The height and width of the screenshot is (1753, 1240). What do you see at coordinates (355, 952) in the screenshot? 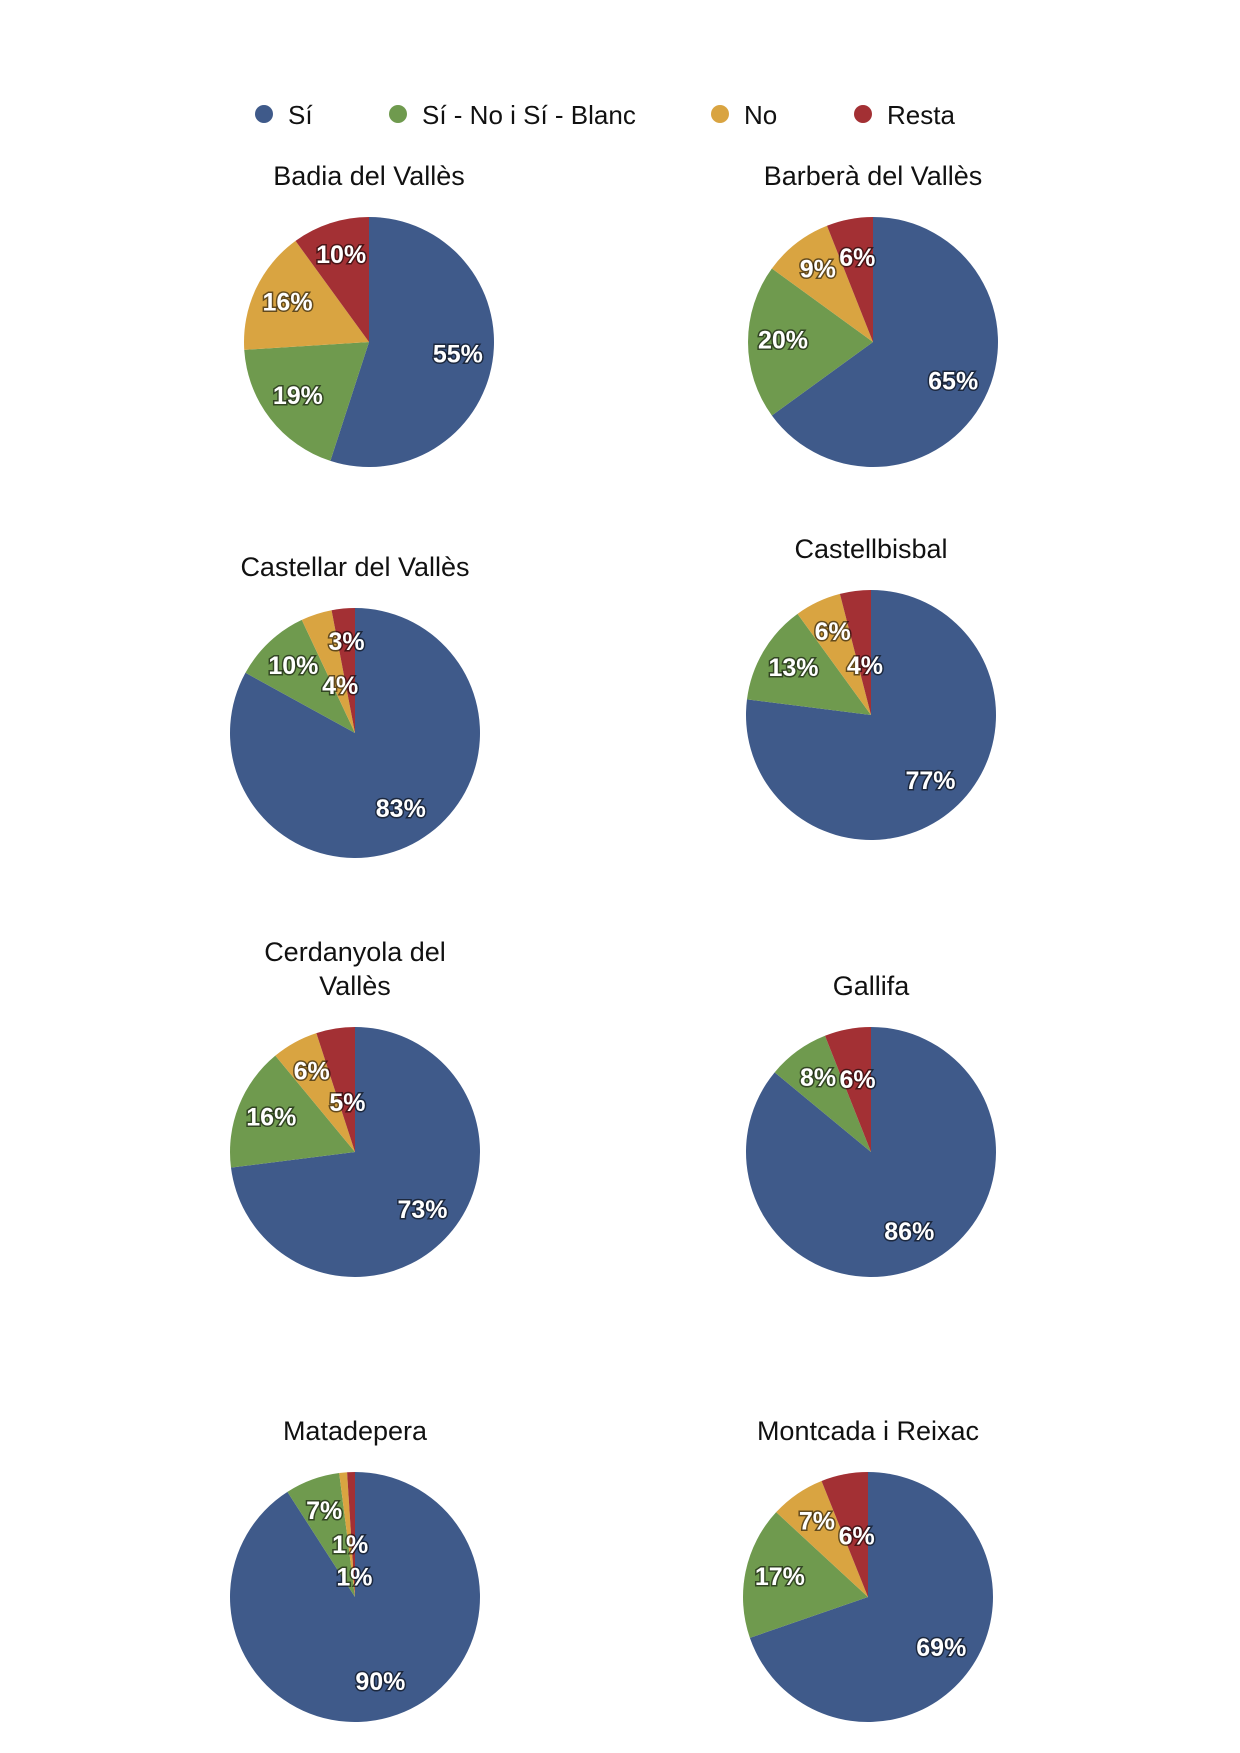
I see `pie-title: Cerdanyola del` at bounding box center [355, 952].